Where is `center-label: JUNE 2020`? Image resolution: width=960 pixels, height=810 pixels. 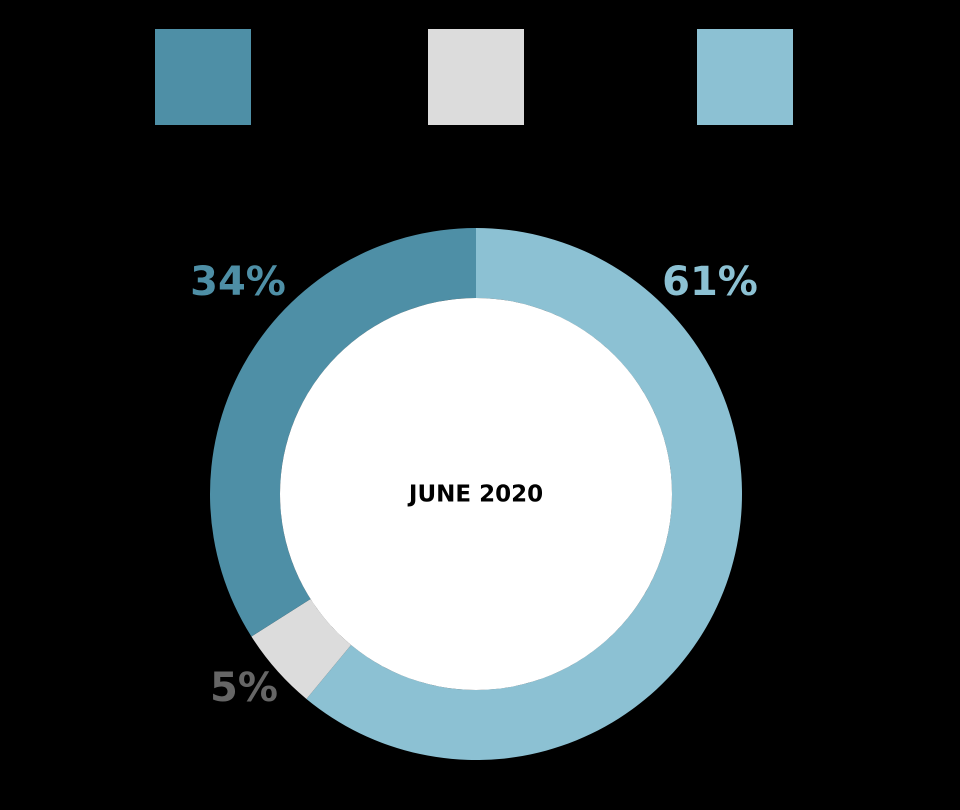
center-label: JUNE 2020 is located at coordinates (475, 495).